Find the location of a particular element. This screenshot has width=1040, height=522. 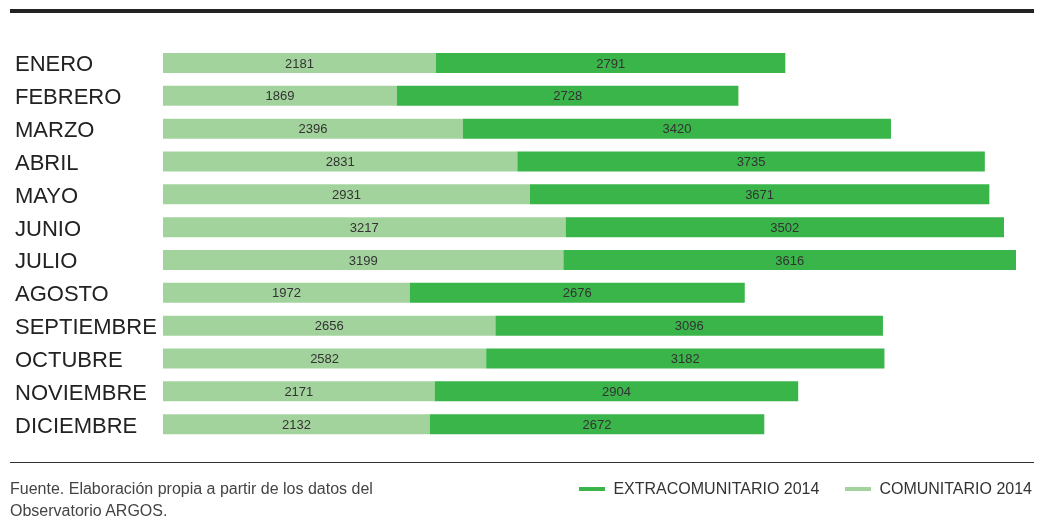

y-tick-label: JULIO is located at coordinates (46, 261).